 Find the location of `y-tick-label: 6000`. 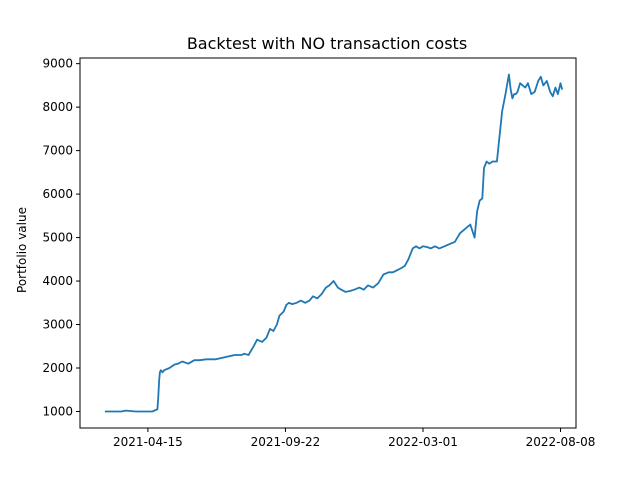

y-tick-label: 6000 is located at coordinates (57, 194).